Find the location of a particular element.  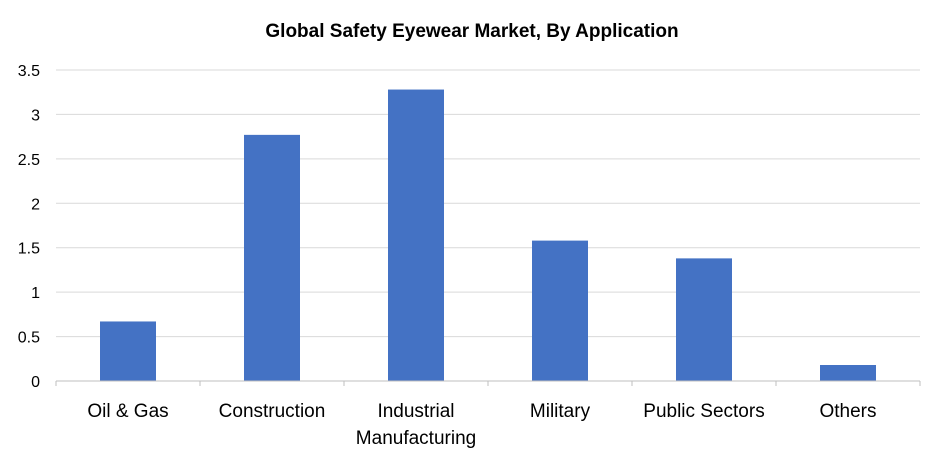

x-tick-label: Public Sectors is located at coordinates (703, 411).